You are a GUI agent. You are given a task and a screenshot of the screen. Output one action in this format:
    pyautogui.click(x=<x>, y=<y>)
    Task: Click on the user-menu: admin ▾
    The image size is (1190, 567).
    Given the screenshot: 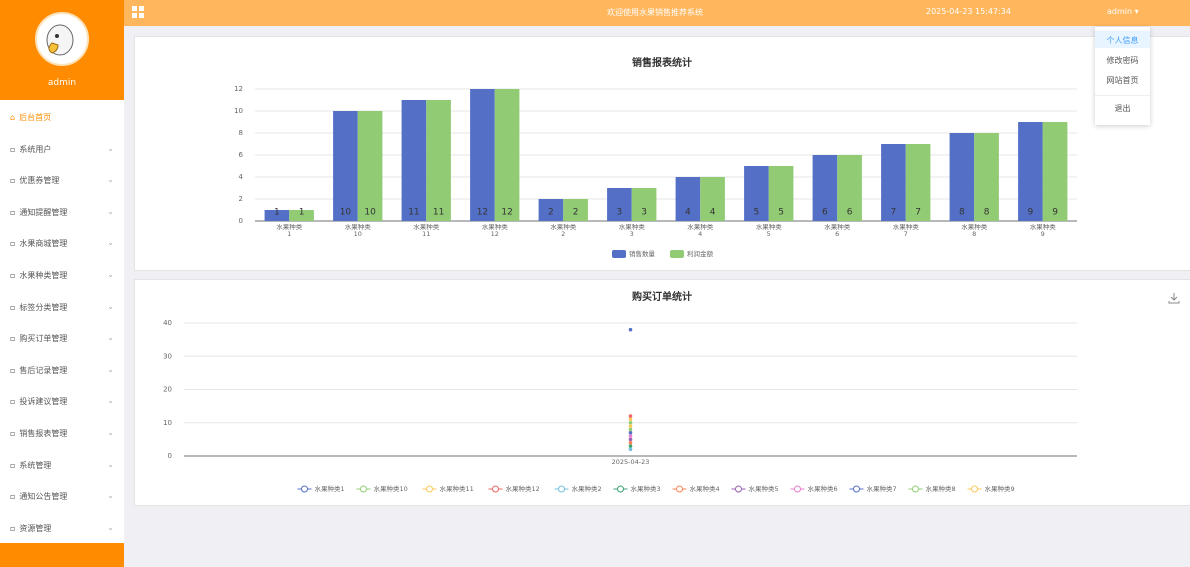 What is the action you would take?
    pyautogui.click(x=1123, y=11)
    